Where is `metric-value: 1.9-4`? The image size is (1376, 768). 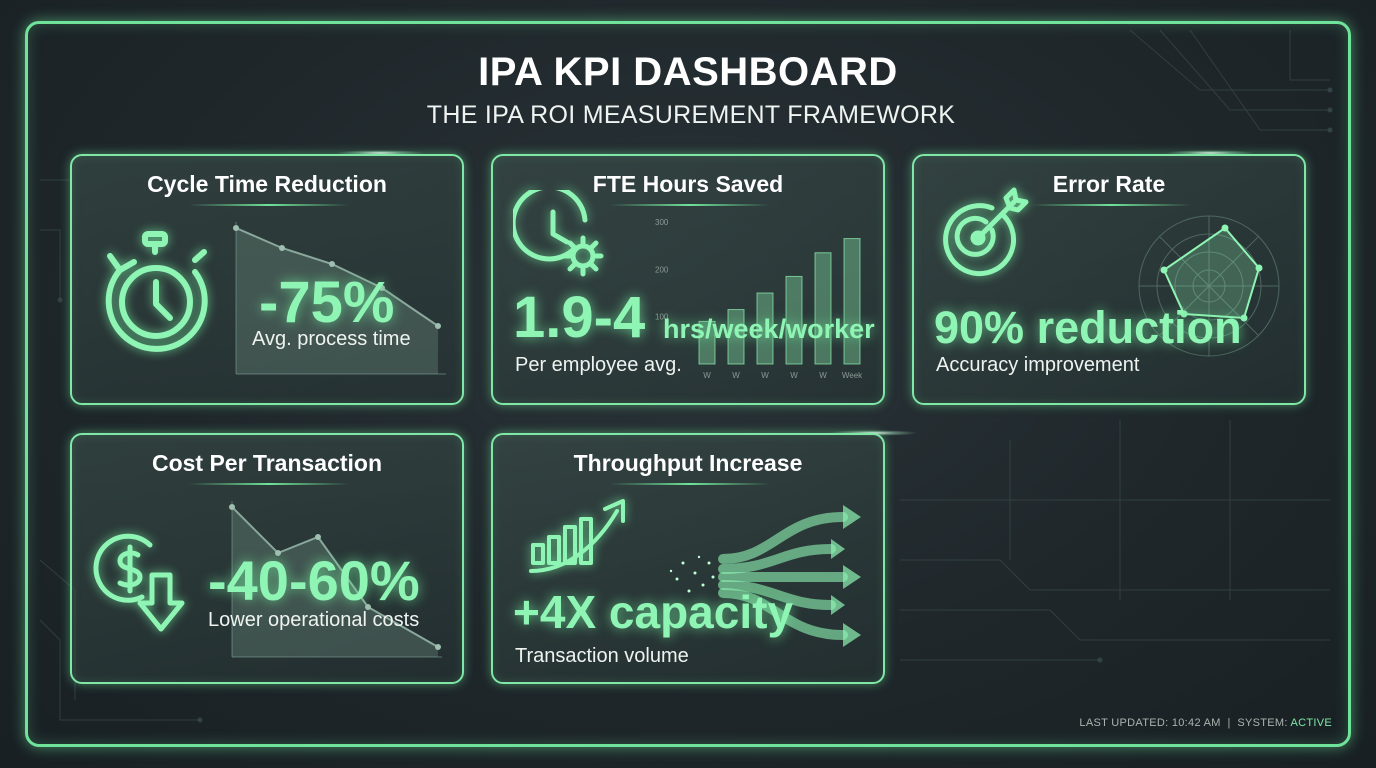 metric-value: 1.9-4 is located at coordinates (579, 317).